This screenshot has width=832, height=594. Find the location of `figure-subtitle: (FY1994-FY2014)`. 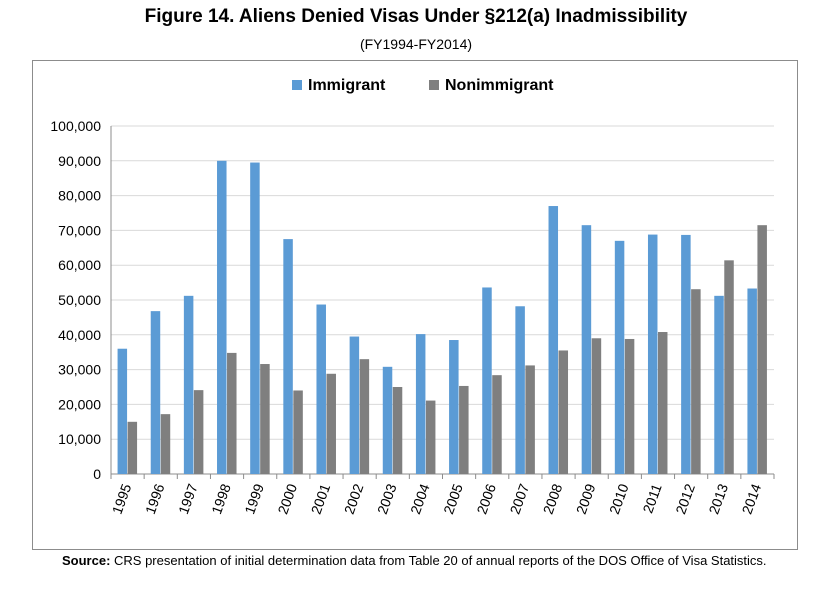

figure-subtitle: (FY1994-FY2014) is located at coordinates (416, 44).